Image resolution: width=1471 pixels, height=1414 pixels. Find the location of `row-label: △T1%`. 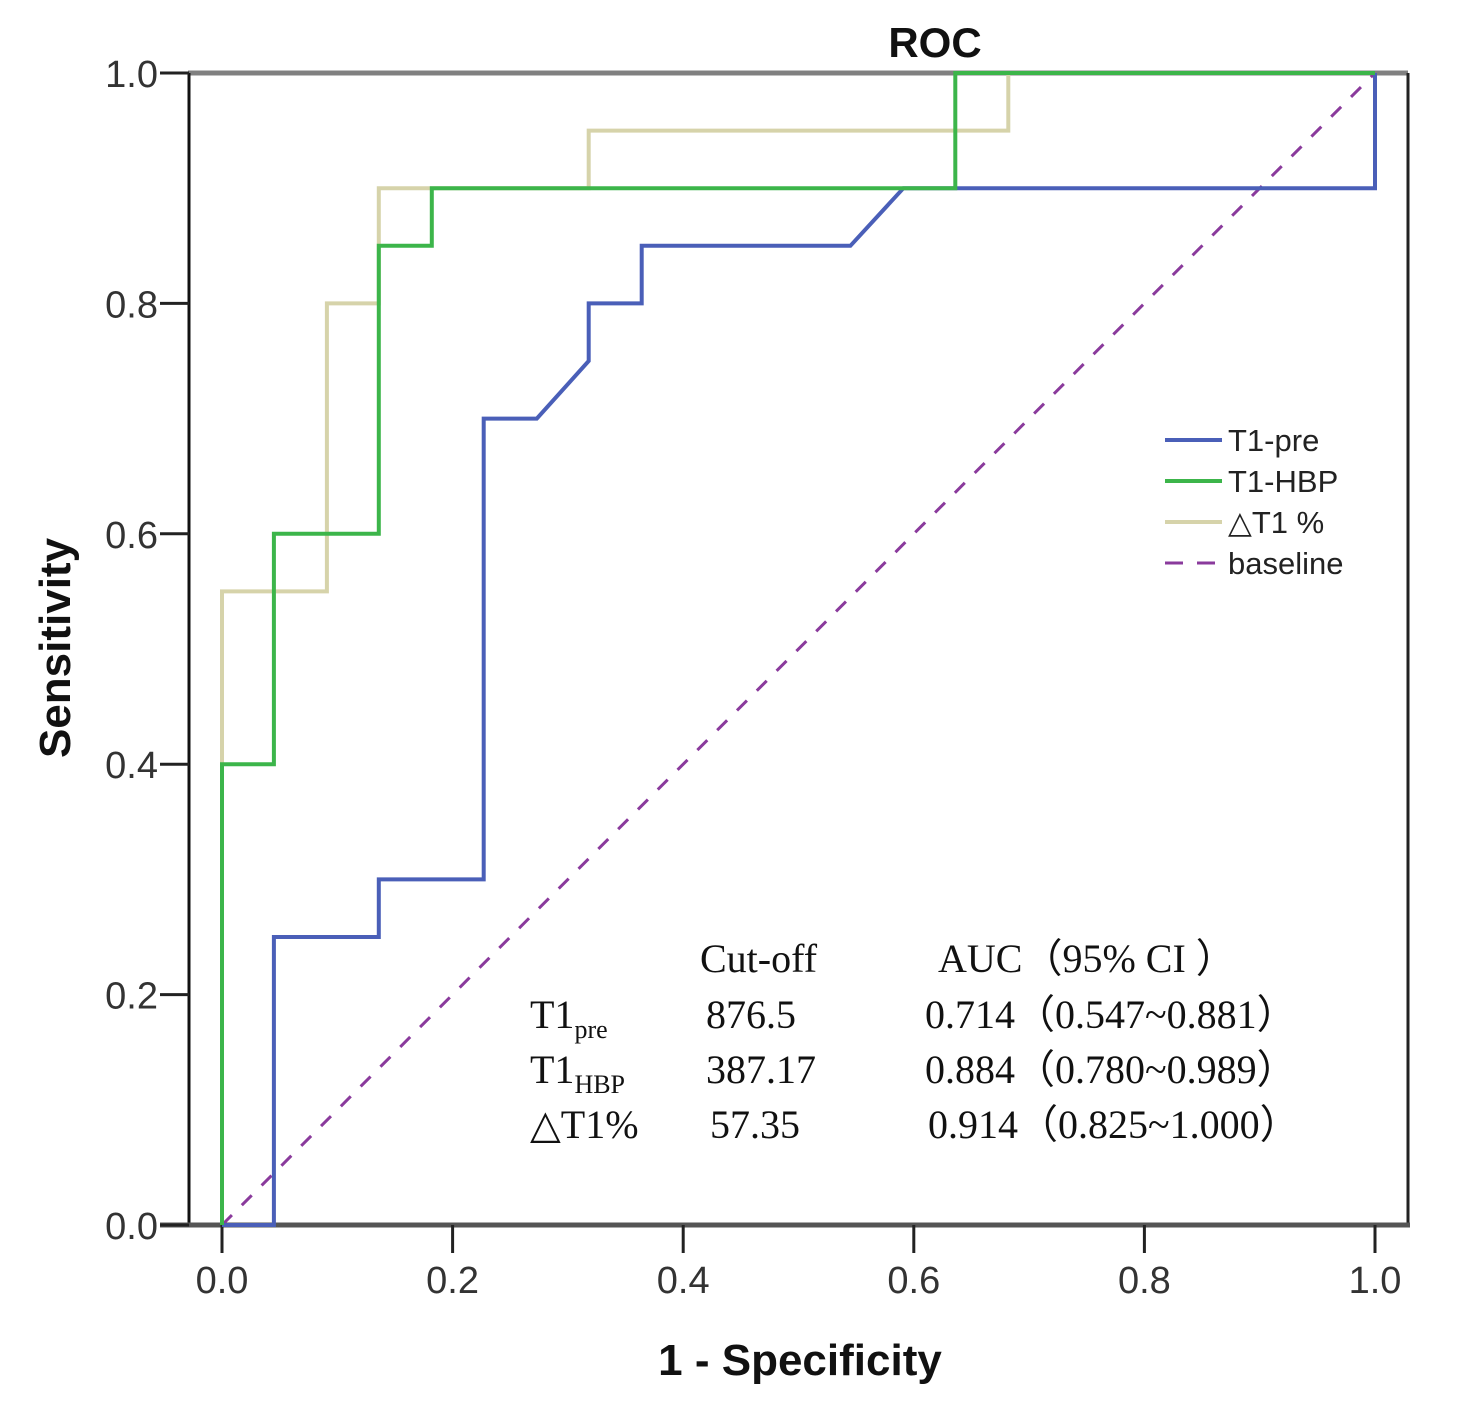

row-label: △T1% is located at coordinates (584, 1124).